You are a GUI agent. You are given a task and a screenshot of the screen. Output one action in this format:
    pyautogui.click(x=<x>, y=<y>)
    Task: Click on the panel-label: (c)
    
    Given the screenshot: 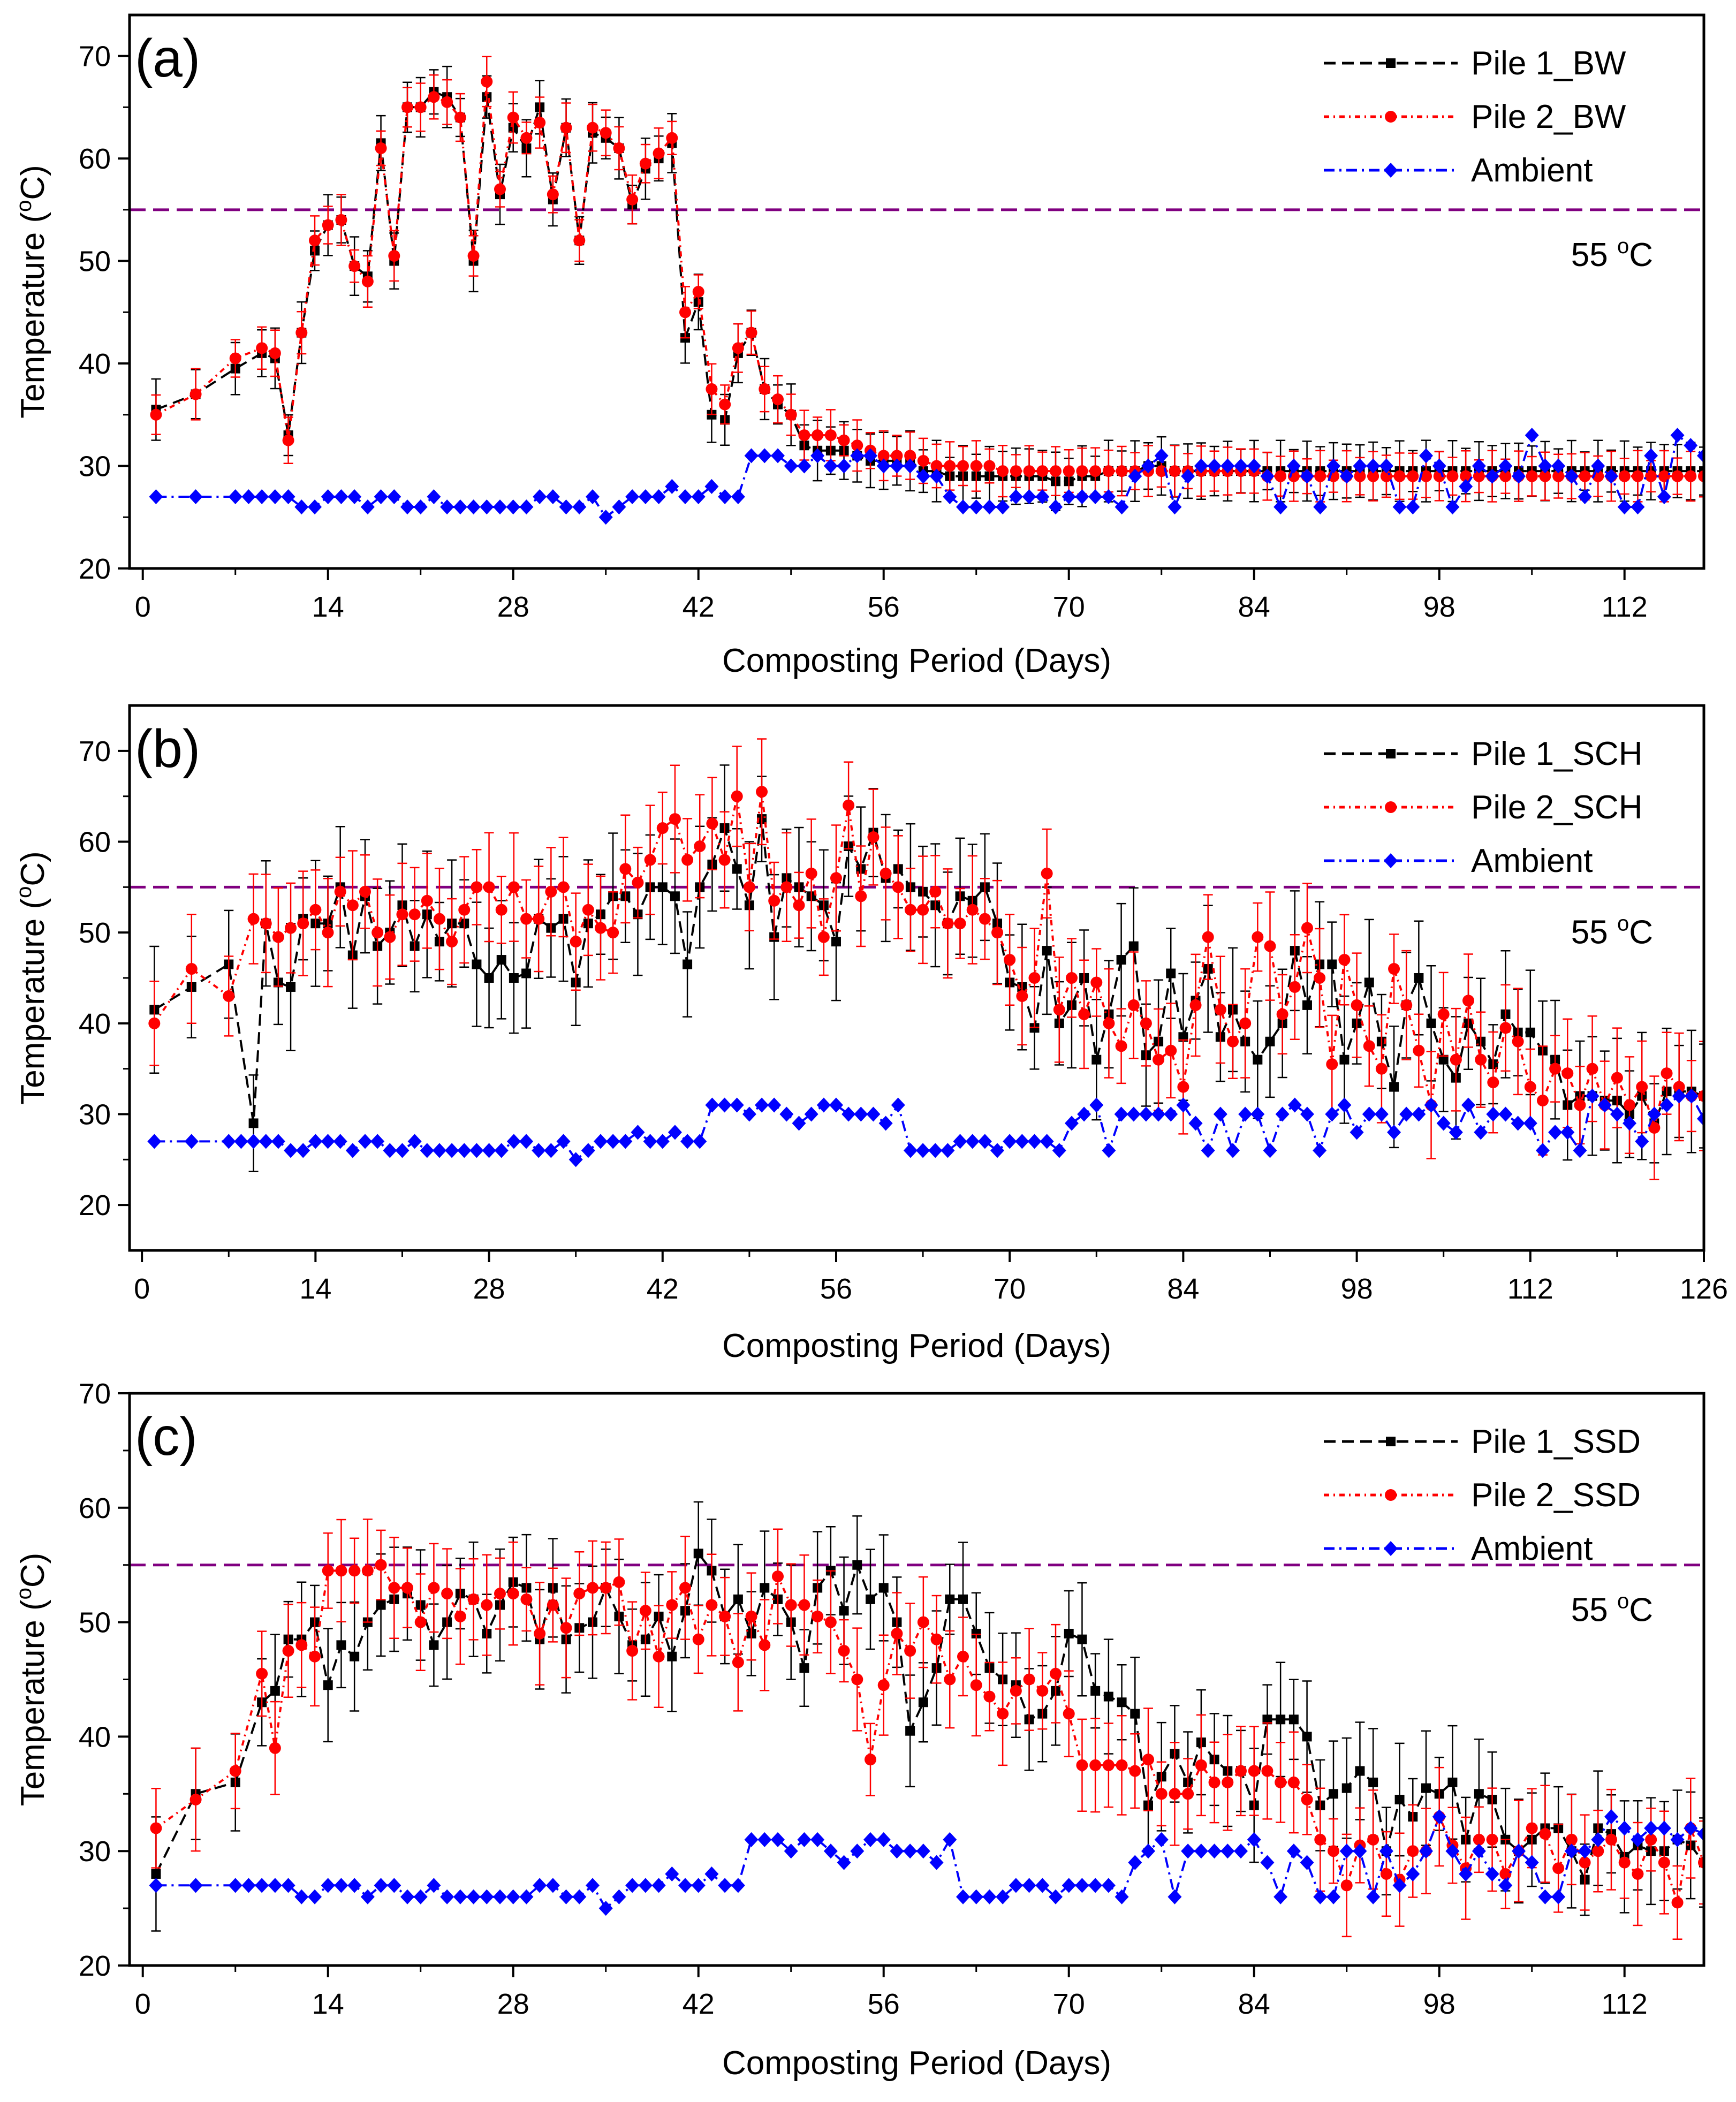 What is the action you would take?
    pyautogui.click(x=166, y=1437)
    